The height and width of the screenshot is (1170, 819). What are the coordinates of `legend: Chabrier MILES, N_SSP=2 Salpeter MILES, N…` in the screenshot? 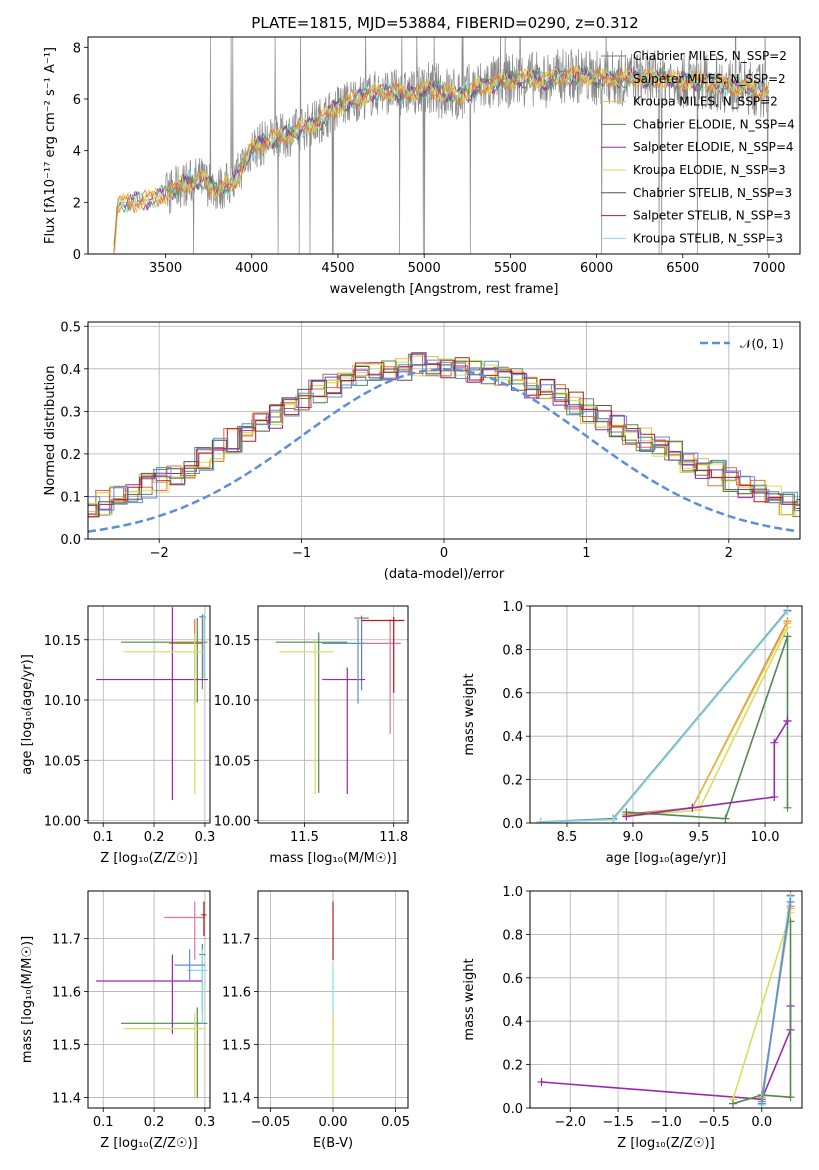 It's located at (698, 147).